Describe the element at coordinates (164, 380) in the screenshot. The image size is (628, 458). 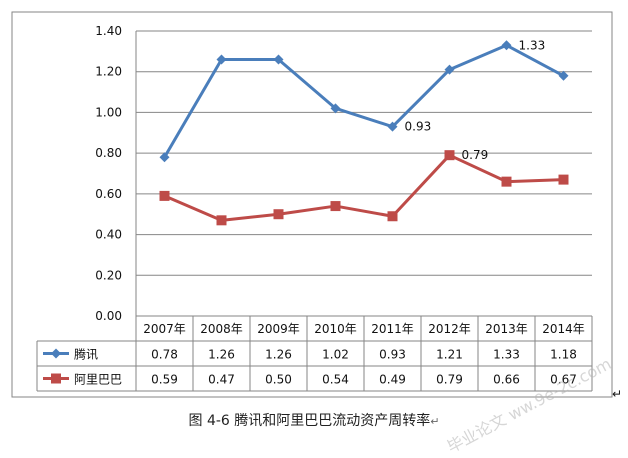
I see `table-cell: 0.59` at that location.